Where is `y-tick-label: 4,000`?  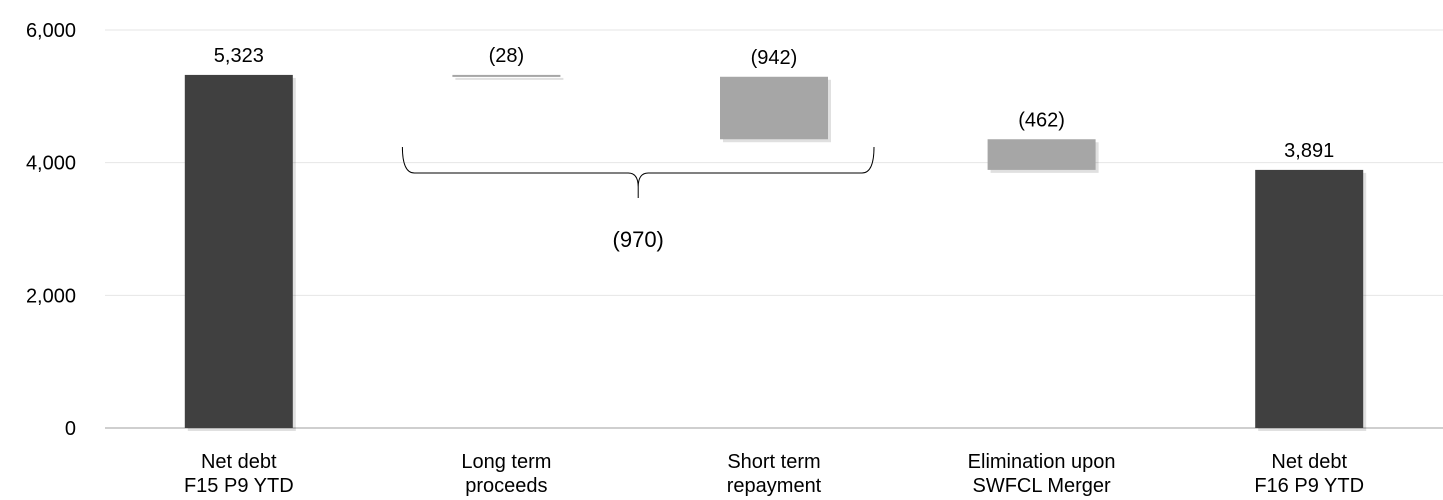
y-tick-label: 4,000 is located at coordinates (51, 164).